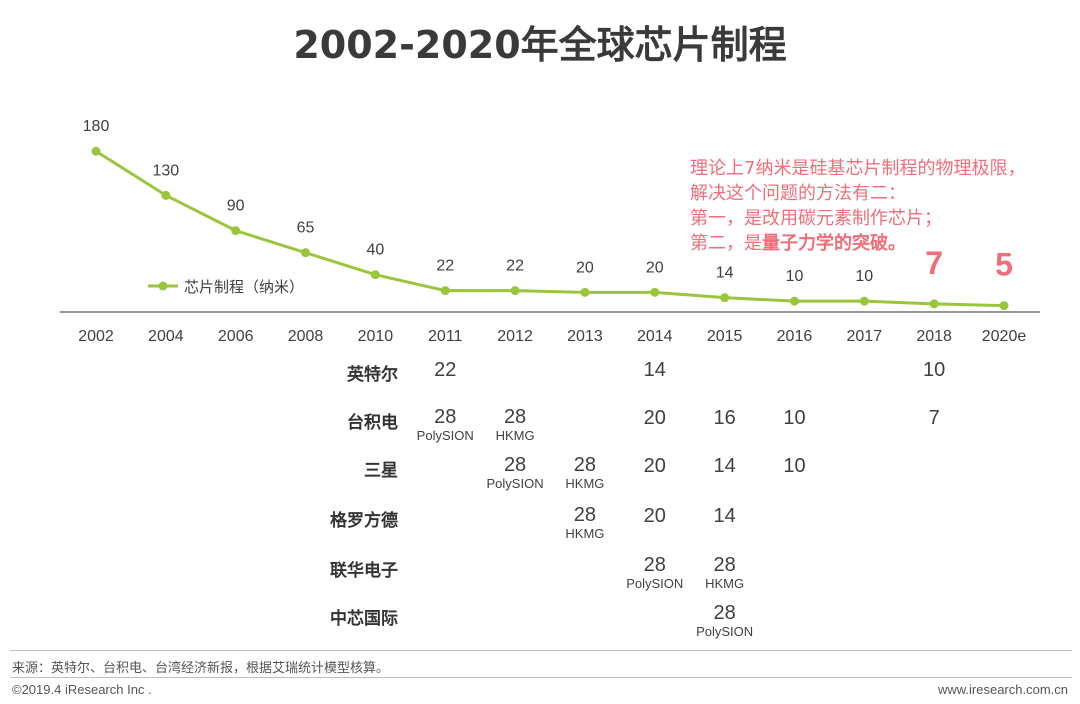  What do you see at coordinates (381, 471) in the screenshot?
I see `row-label: 三星` at bounding box center [381, 471].